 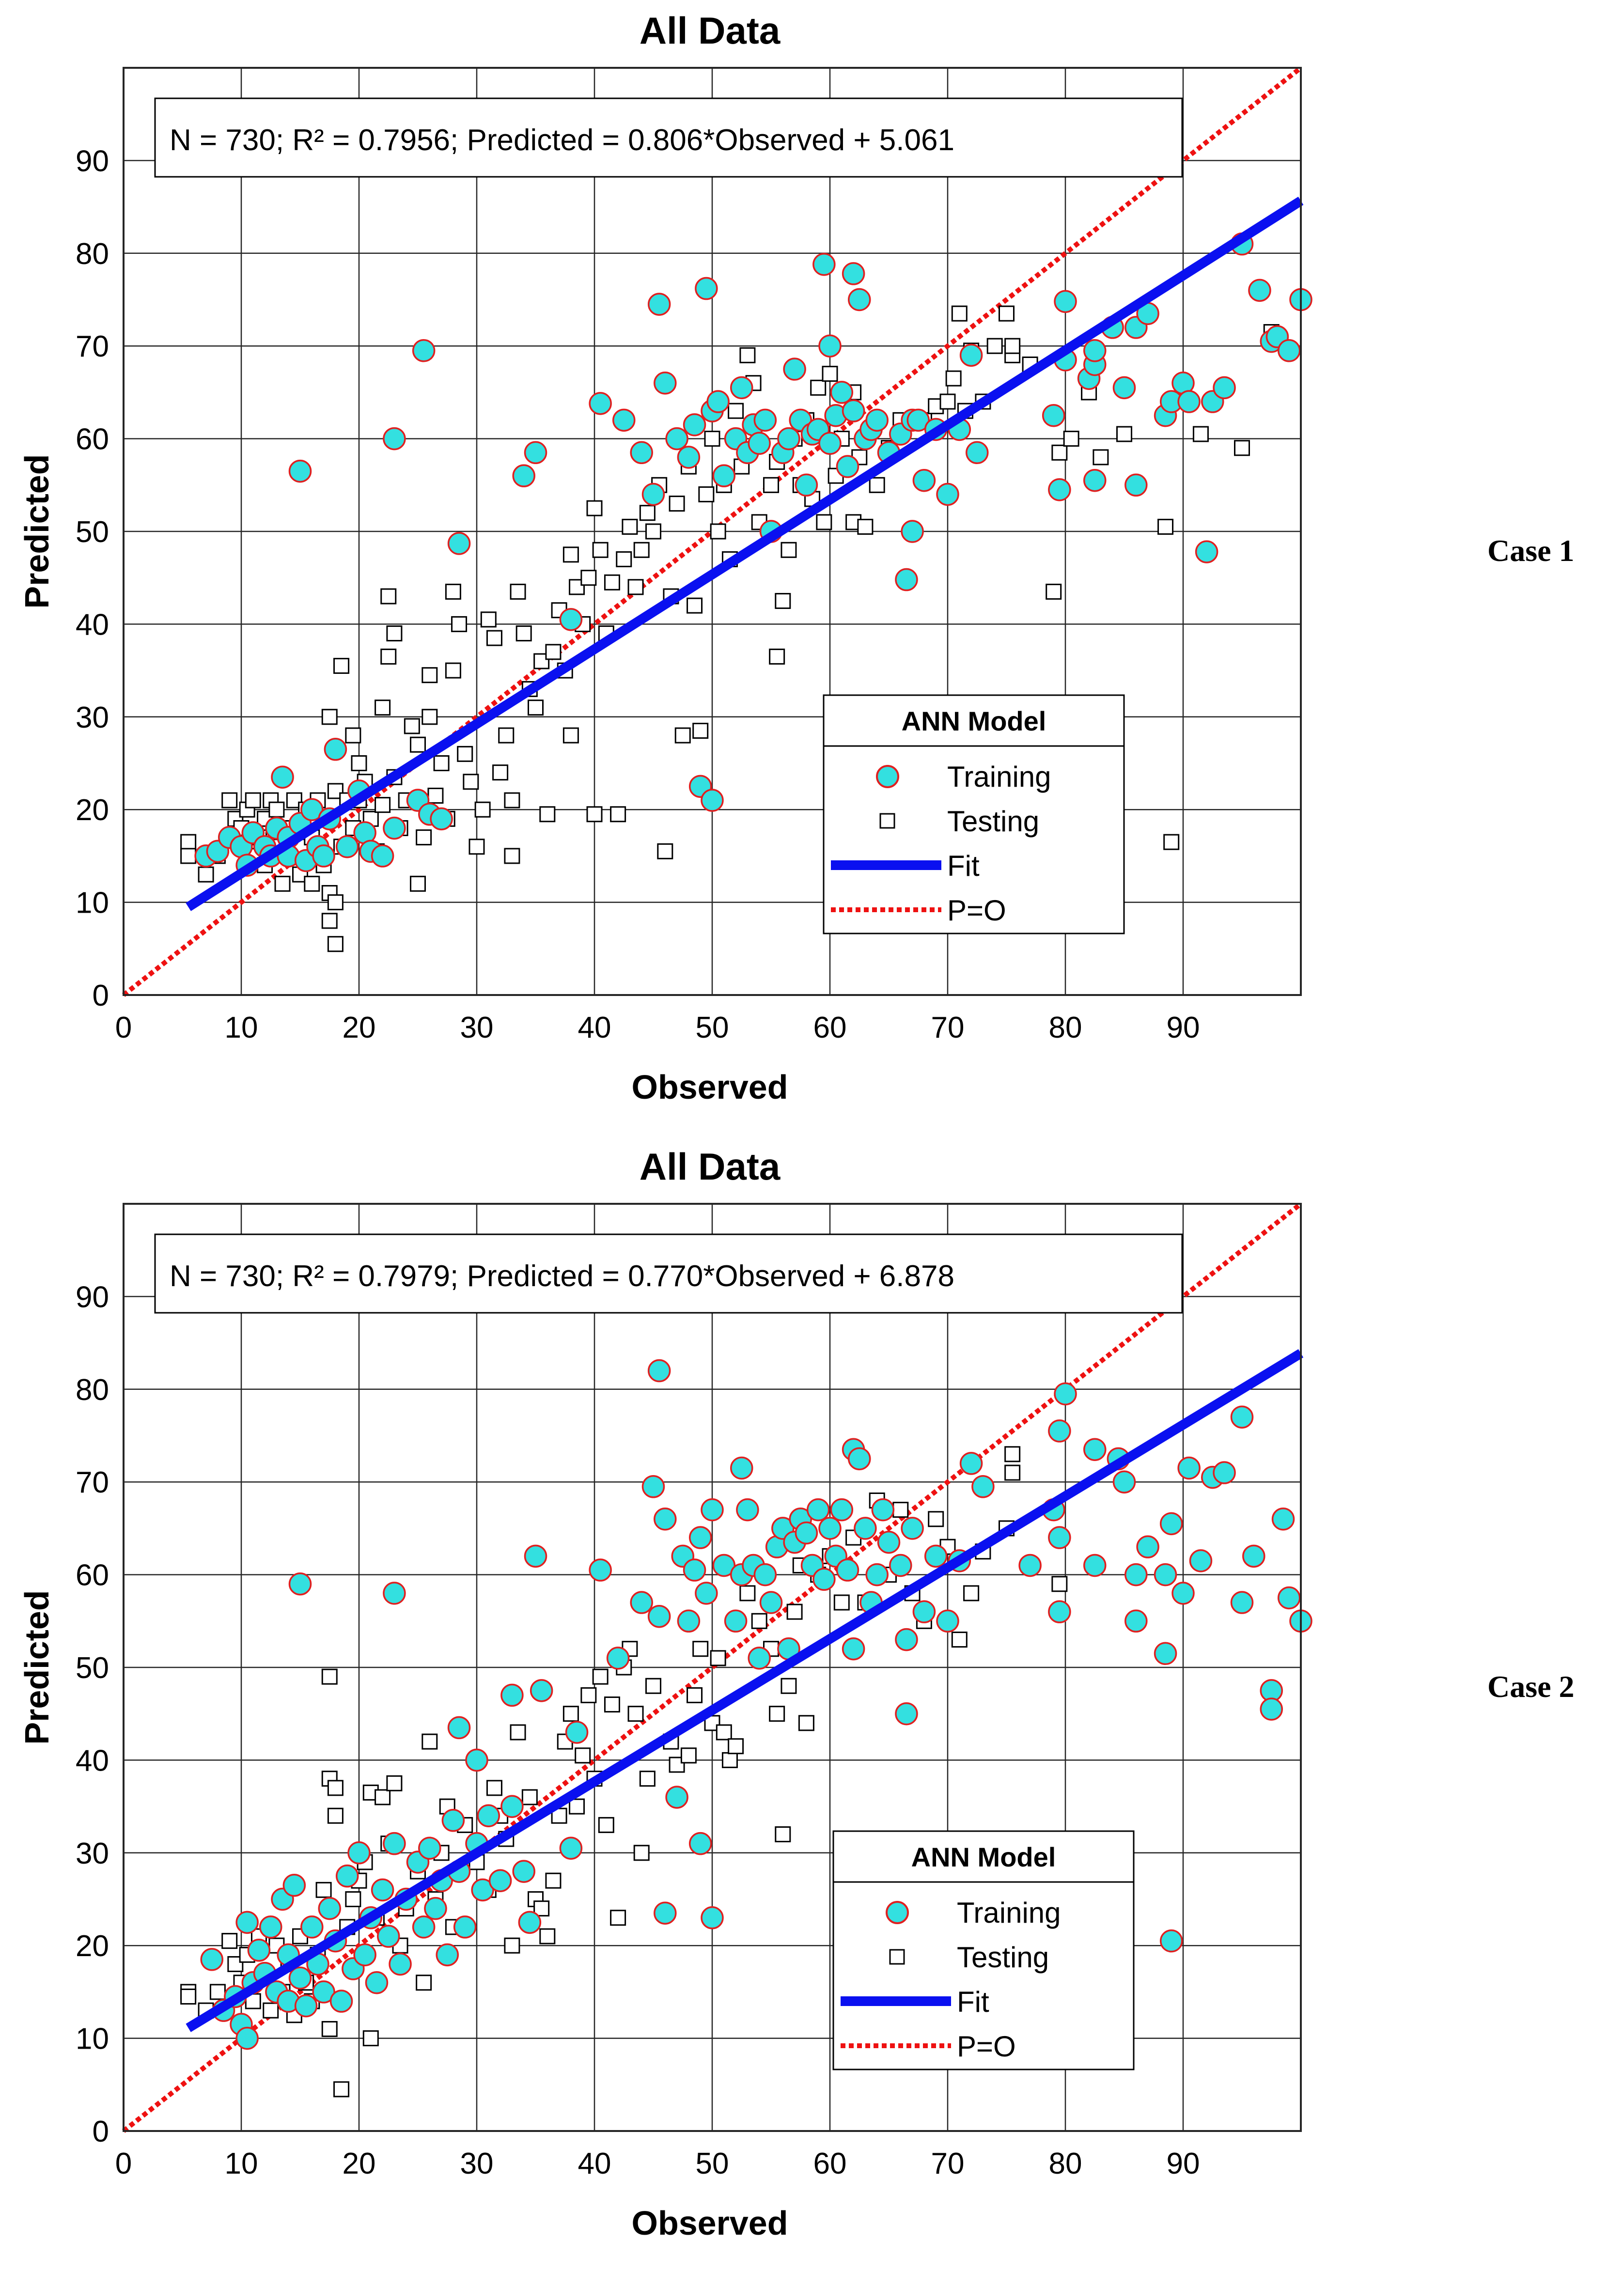 I want to click on y-tick-label: 0, so click(x=101, y=995).